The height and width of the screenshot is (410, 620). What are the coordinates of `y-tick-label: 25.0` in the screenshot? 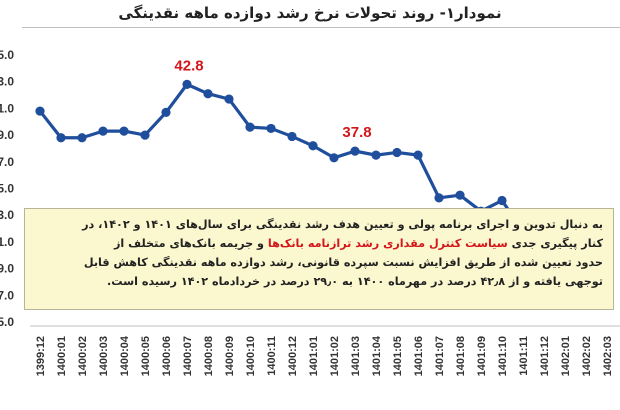 It's located at (7, 322).